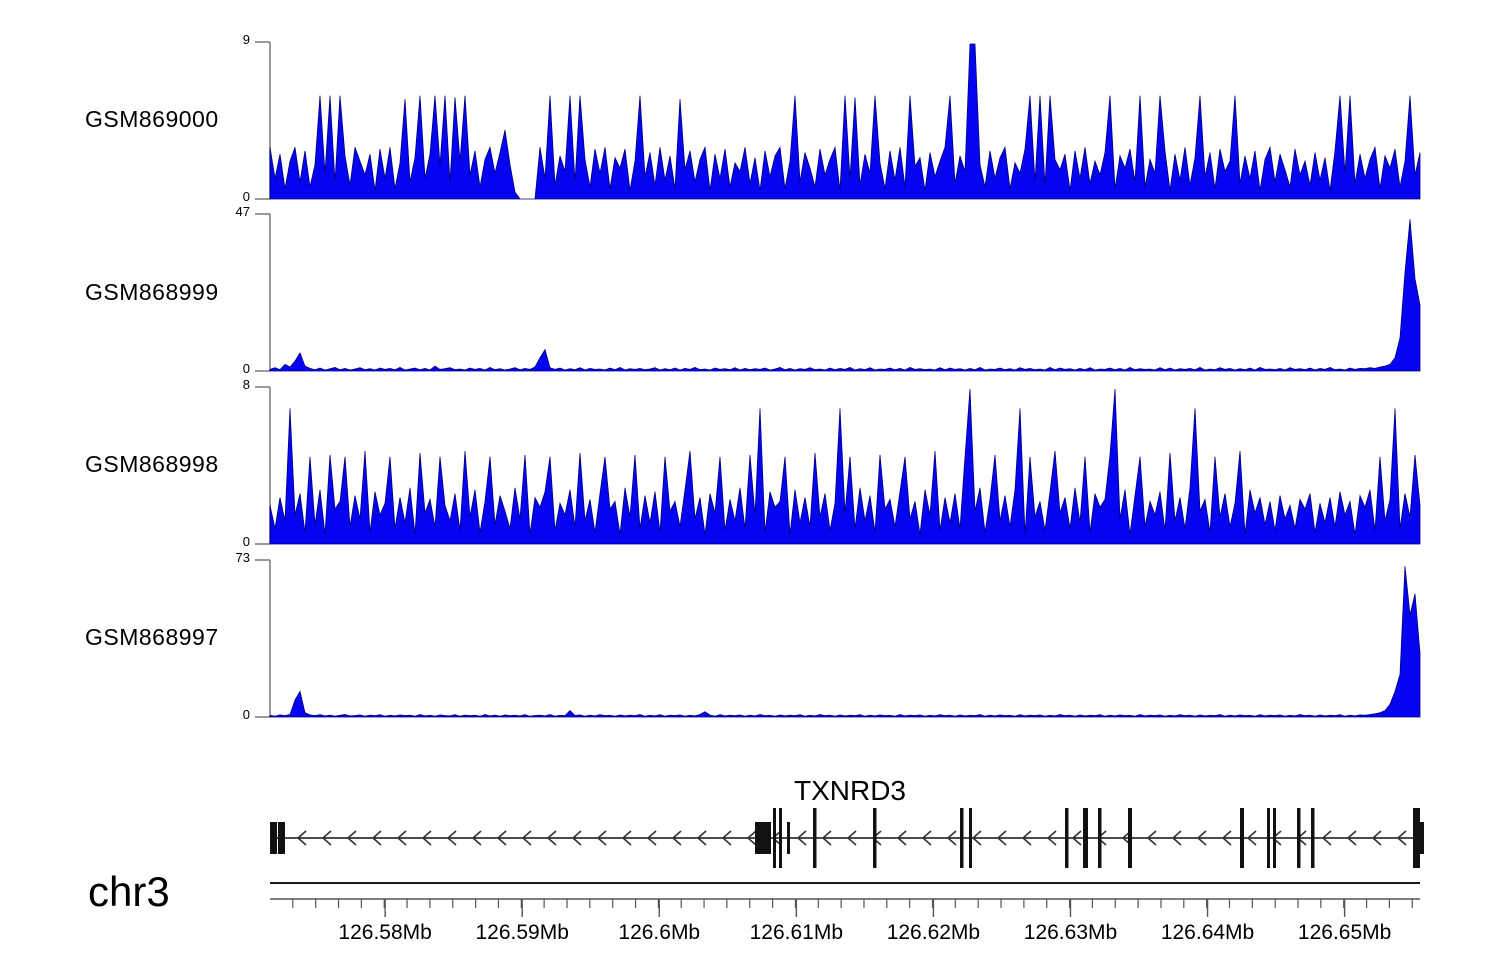 This screenshot has width=1500, height=980. Describe the element at coordinates (246, 39) in the screenshot. I see `y-axis-max-label: 9` at that location.